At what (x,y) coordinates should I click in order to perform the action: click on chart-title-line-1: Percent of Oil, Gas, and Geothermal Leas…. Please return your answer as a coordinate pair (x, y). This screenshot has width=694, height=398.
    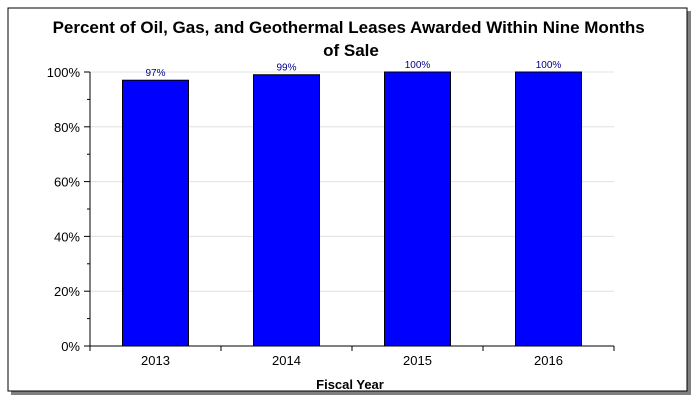
    Looking at the image, I should click on (349, 27).